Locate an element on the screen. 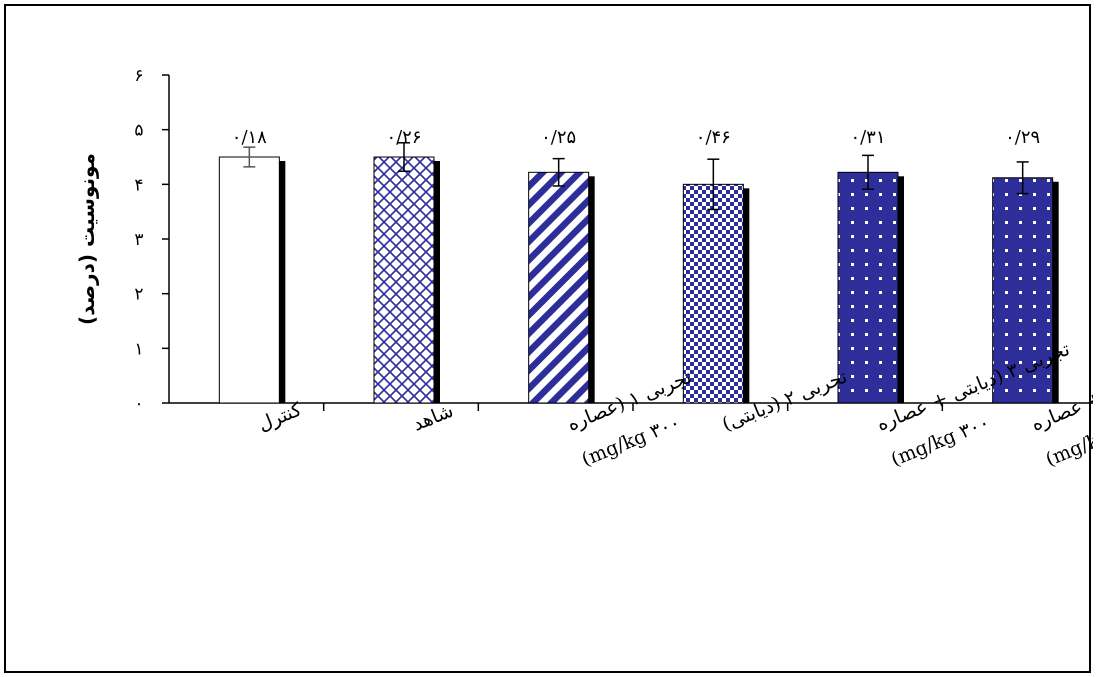 The height and width of the screenshot is (677, 1097). y-tick-label: ۱ is located at coordinates (138, 349).